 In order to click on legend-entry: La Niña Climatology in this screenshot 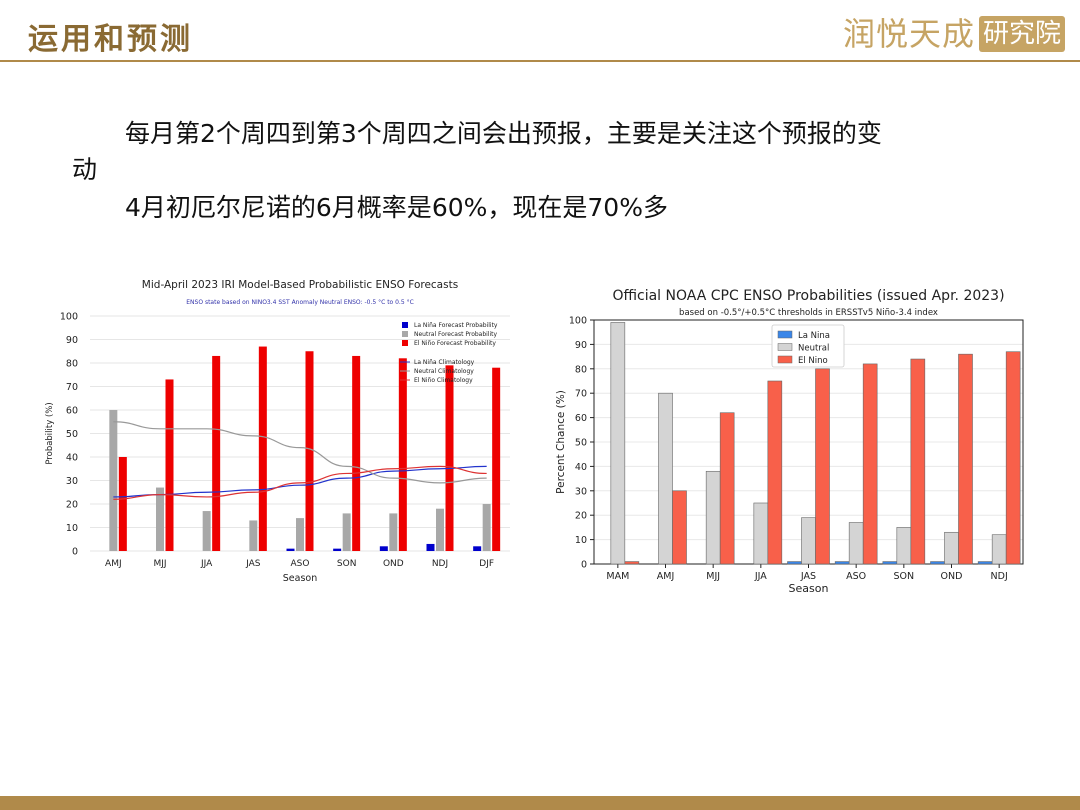, I will do `click(444, 362)`.